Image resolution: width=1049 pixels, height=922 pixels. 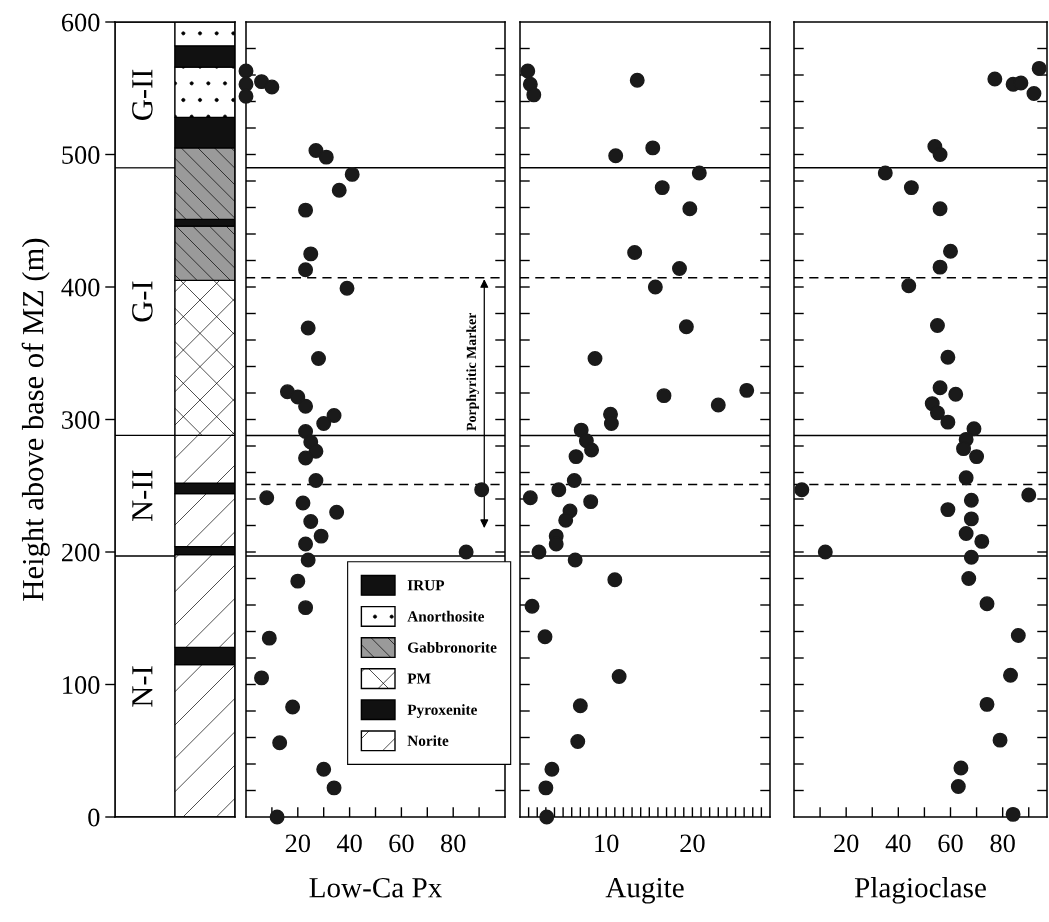 I want to click on x-axis-title: Augite, so click(x=644, y=890).